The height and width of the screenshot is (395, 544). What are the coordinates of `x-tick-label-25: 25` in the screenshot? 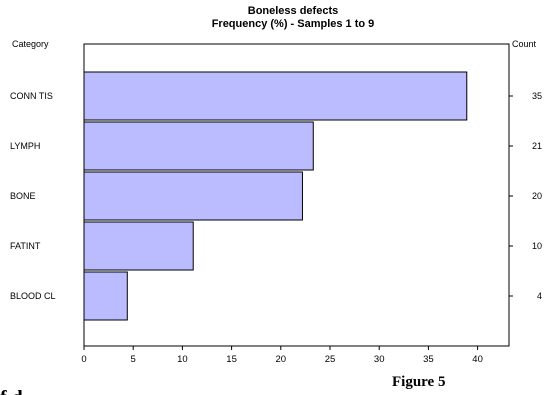 It's located at (330, 359).